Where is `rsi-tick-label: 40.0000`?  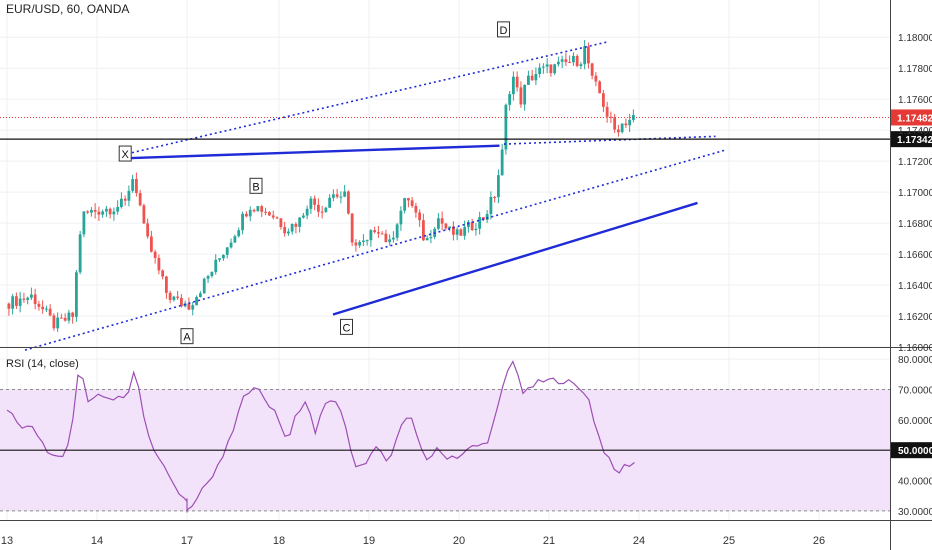
rsi-tick-label: 40.0000 is located at coordinates (915, 482).